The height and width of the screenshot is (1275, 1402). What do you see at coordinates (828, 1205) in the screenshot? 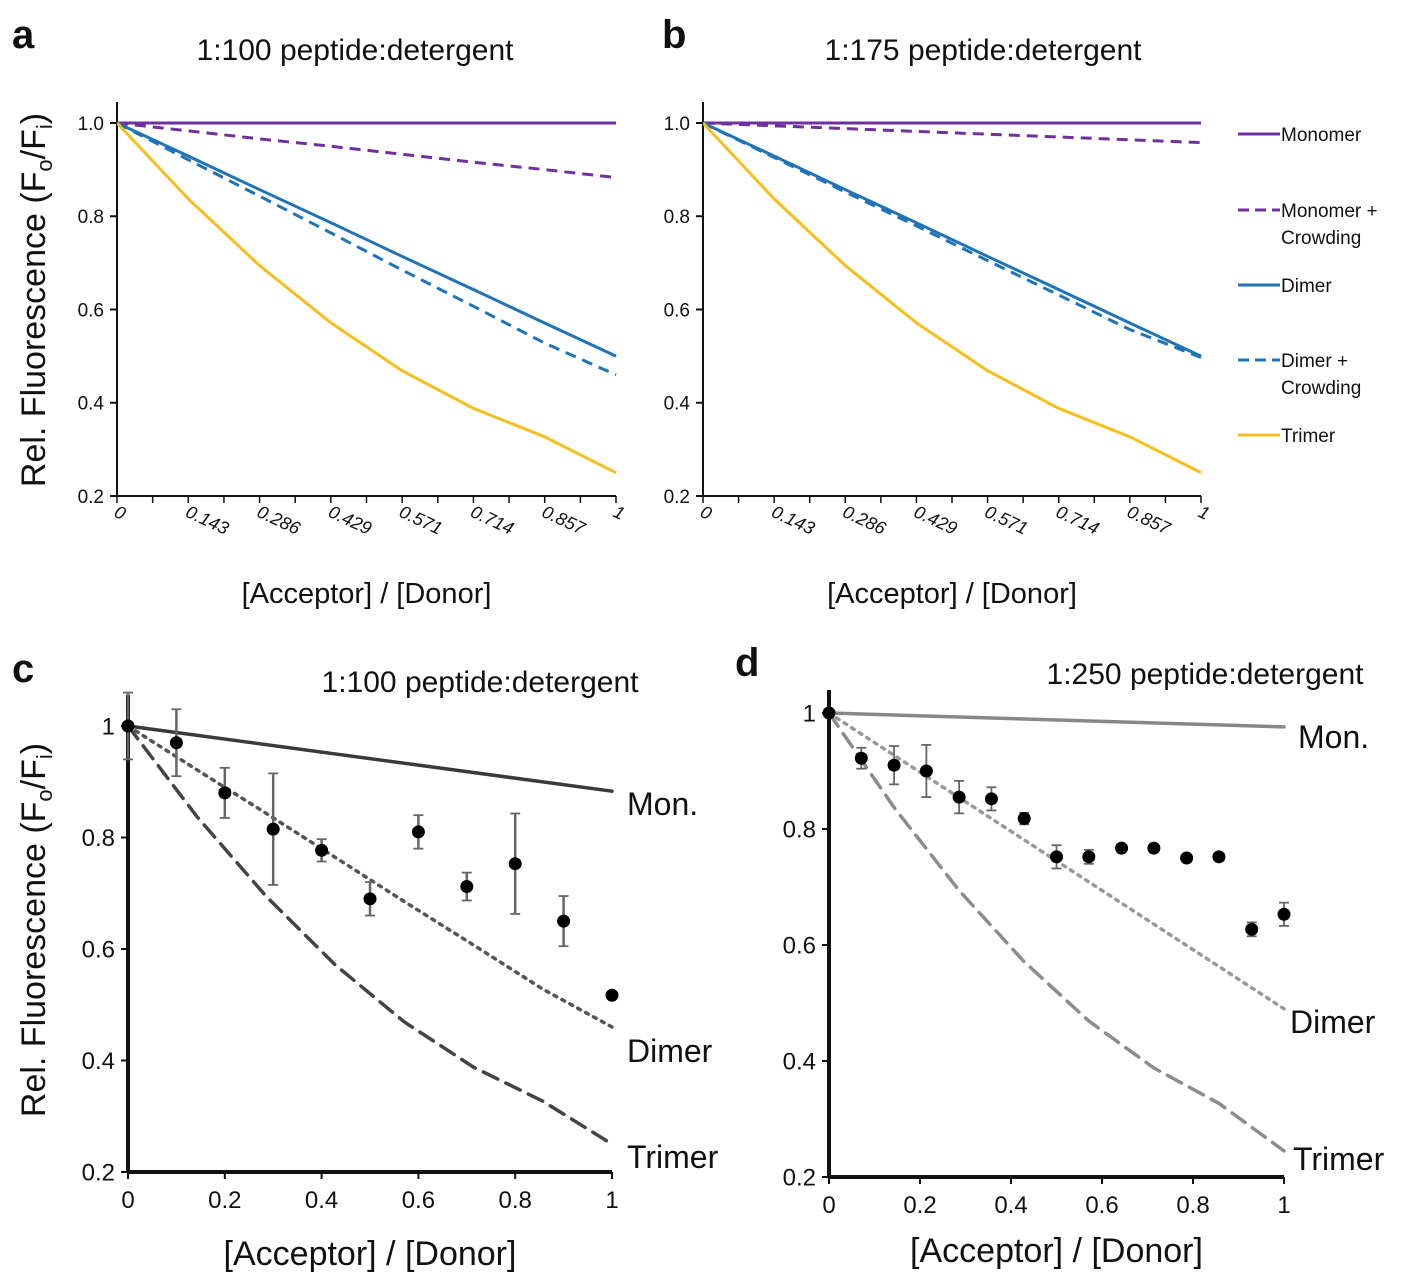
I see `x-tick-label-d: 0` at bounding box center [828, 1205].